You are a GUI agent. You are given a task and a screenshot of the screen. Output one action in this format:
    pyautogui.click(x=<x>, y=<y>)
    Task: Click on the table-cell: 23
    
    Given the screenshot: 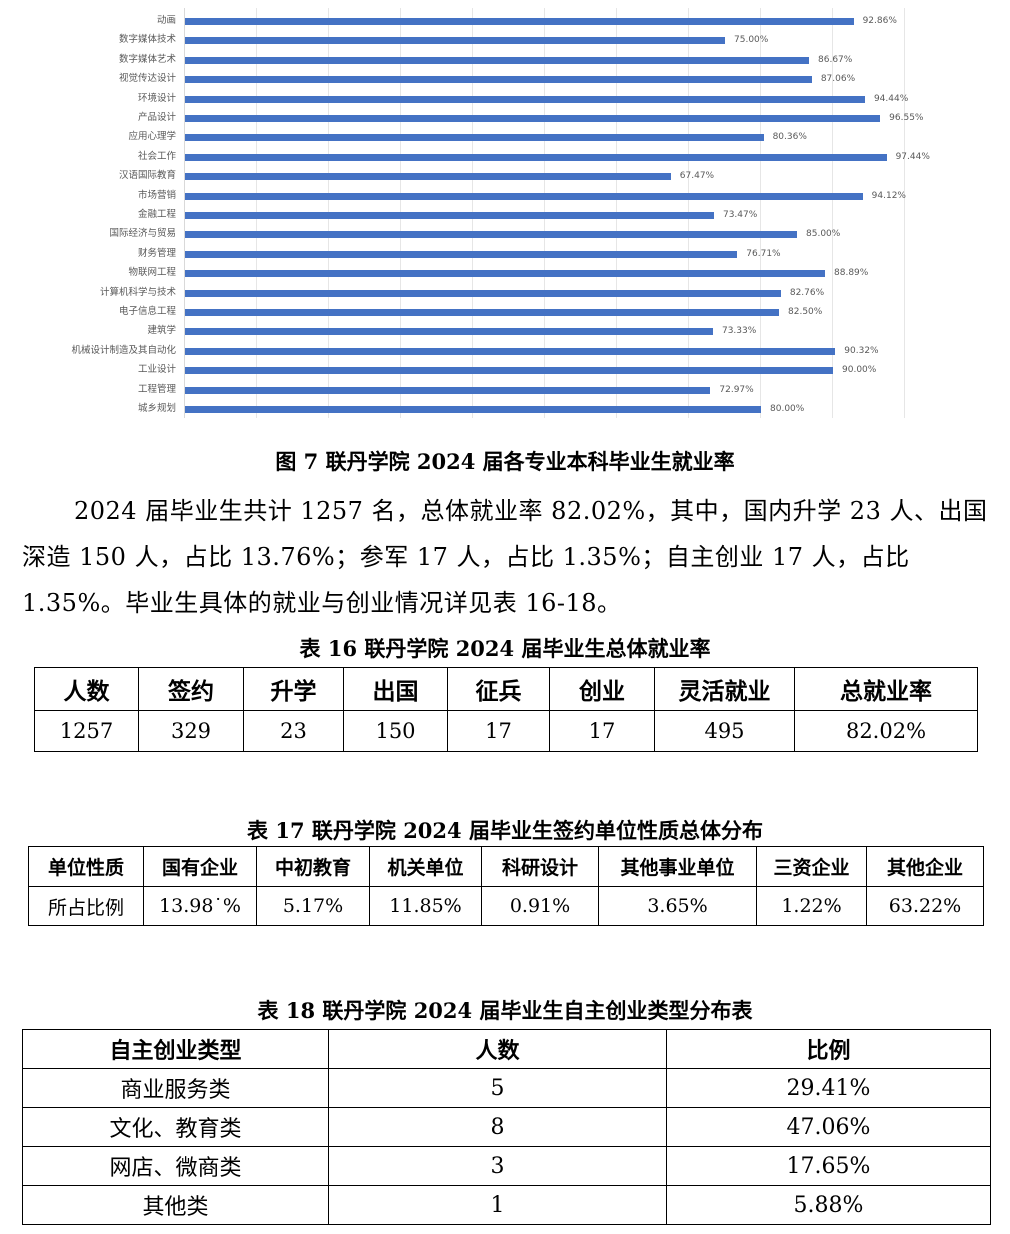 What is the action you would take?
    pyautogui.click(x=293, y=731)
    